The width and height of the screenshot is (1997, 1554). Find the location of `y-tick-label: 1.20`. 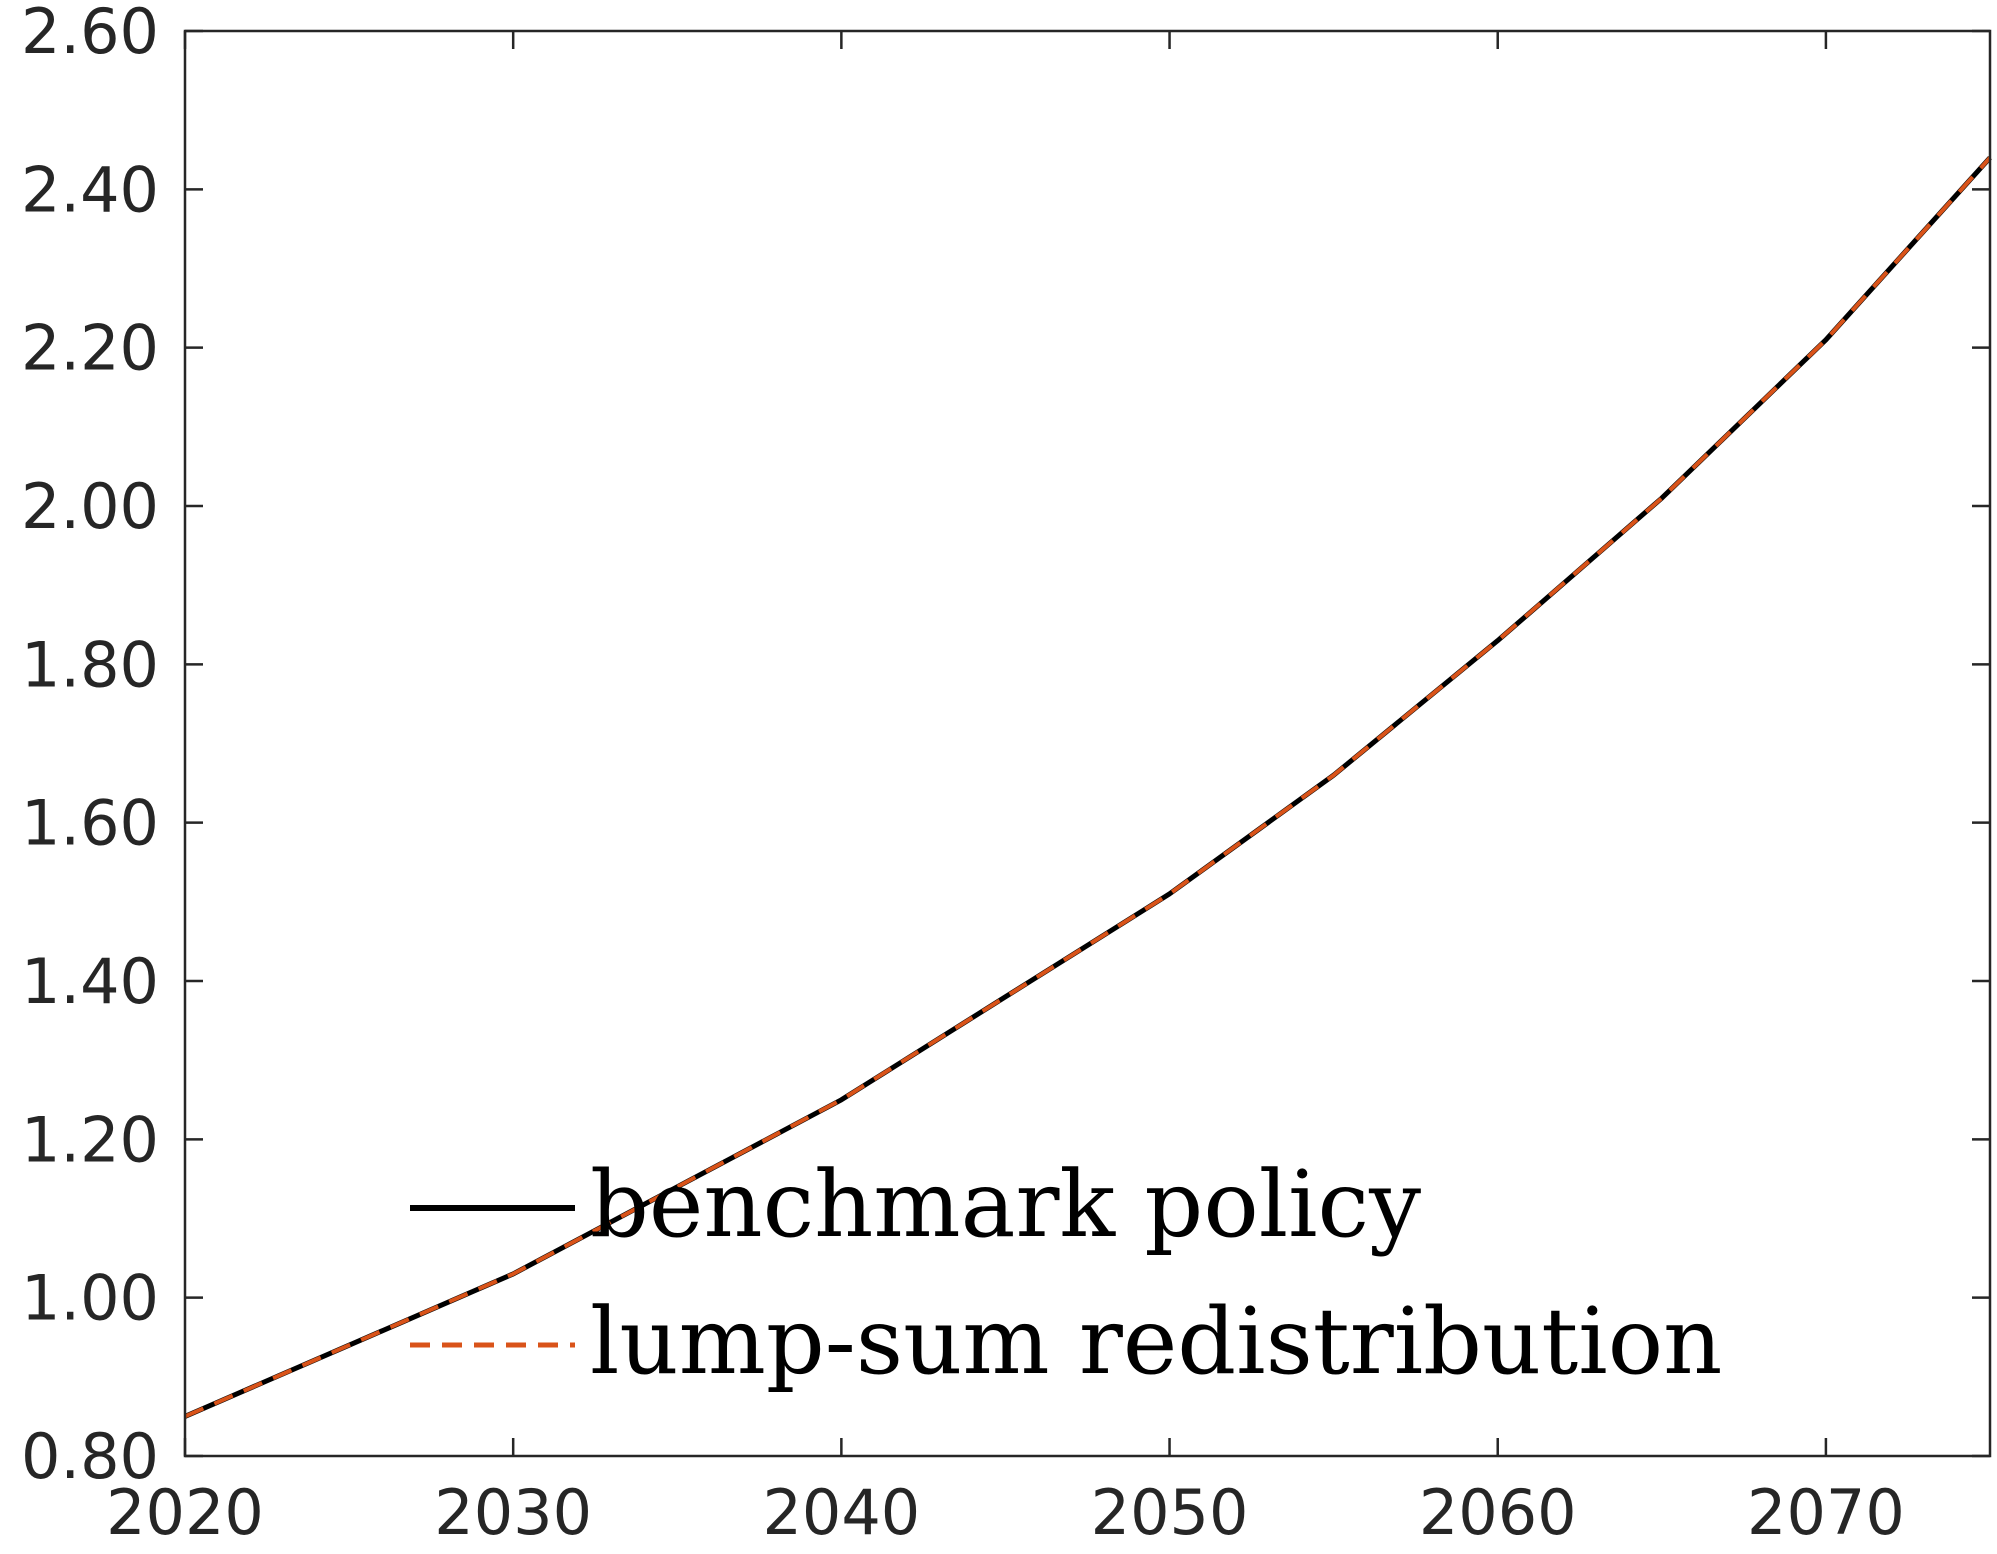

y-tick-label: 1.20 is located at coordinates (90, 1139).